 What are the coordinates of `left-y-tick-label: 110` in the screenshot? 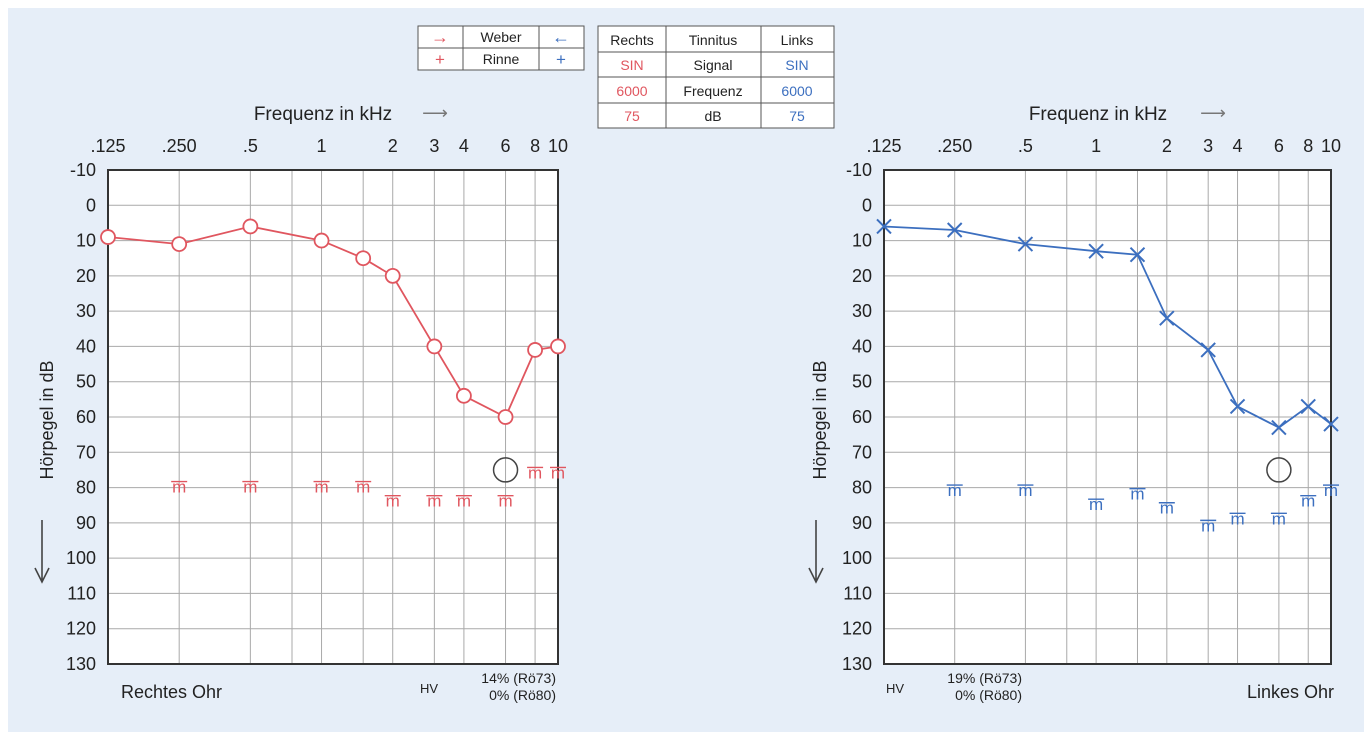 It's located at (857, 593).